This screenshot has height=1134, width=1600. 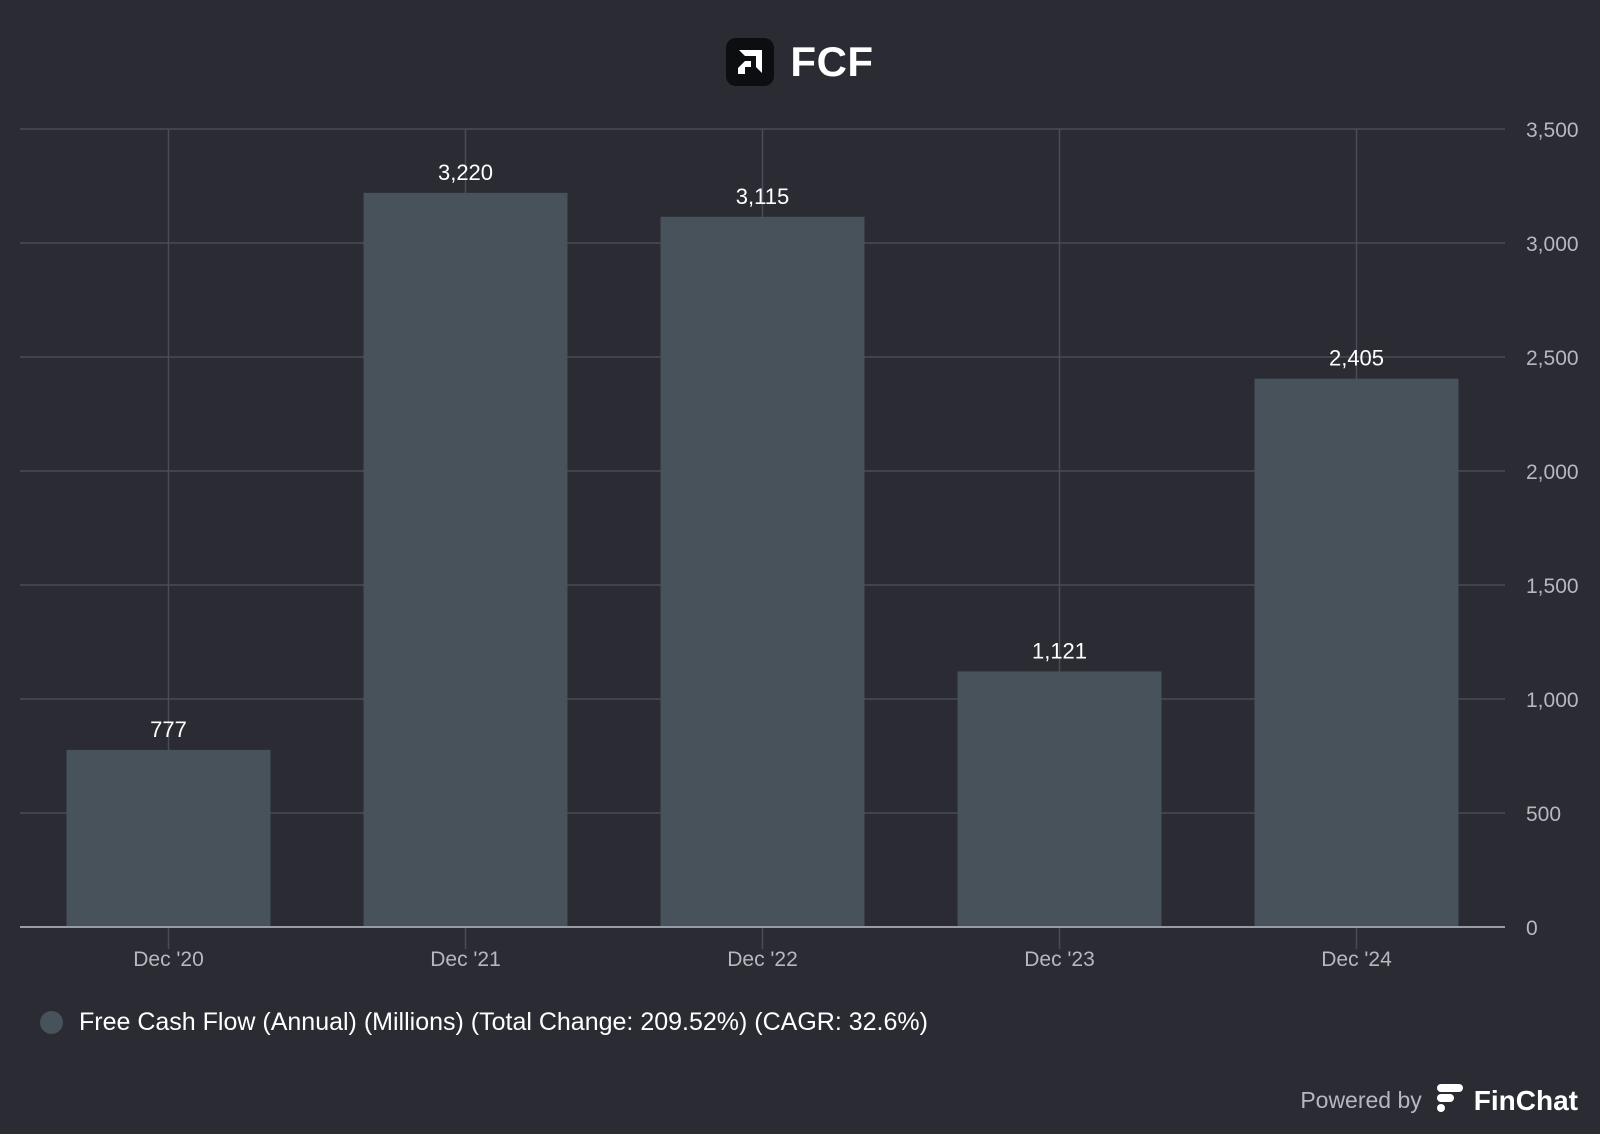 I want to click on y-tick-label: 2,500, so click(x=1552, y=358).